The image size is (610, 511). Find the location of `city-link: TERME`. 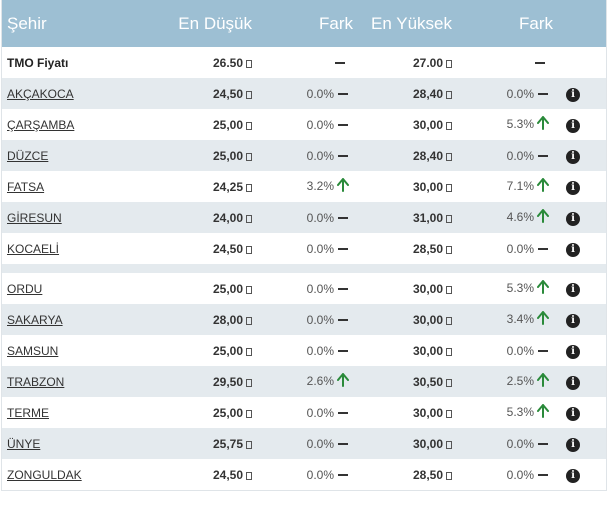

city-link: TERME is located at coordinates (28, 412).